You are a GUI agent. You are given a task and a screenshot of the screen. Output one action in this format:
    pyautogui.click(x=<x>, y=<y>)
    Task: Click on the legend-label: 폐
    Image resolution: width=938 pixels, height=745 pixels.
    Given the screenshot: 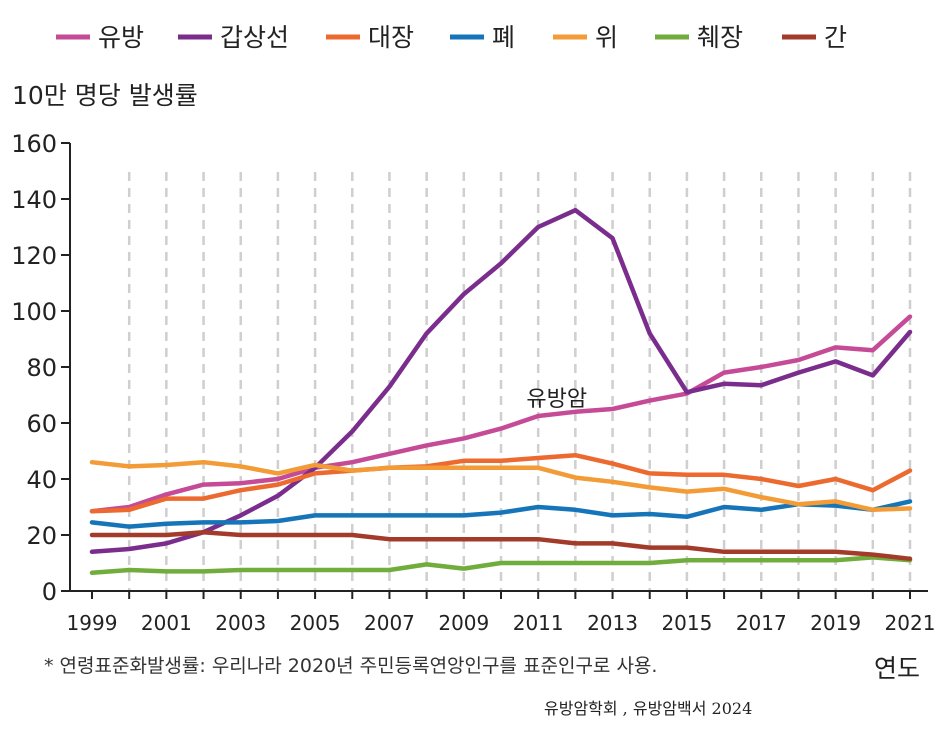 What is the action you would take?
    pyautogui.click(x=503, y=37)
    